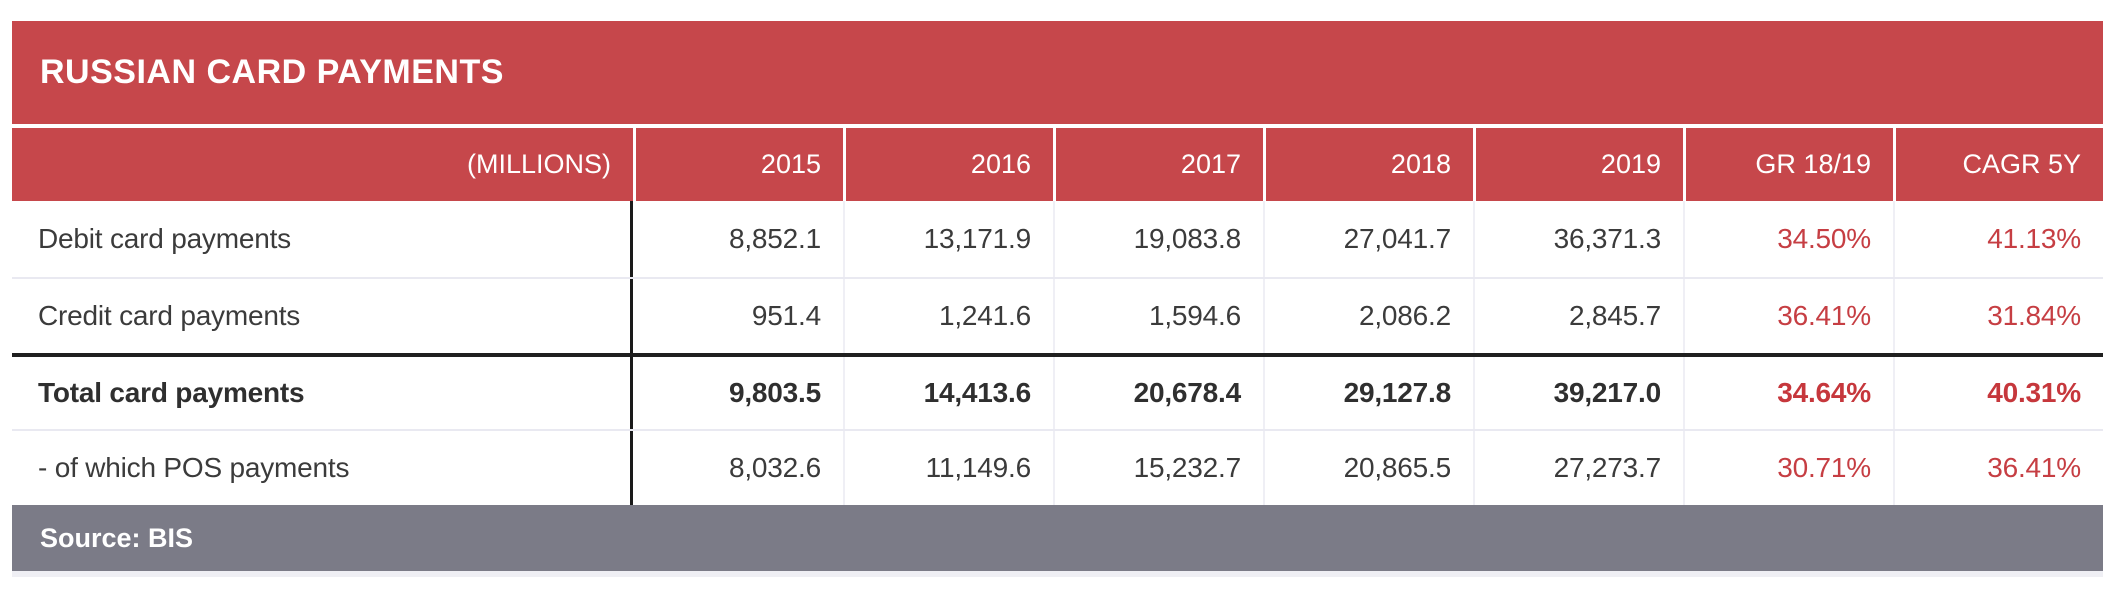  What do you see at coordinates (1578, 316) in the screenshot?
I see `cell-value: 2,845.7` at bounding box center [1578, 316].